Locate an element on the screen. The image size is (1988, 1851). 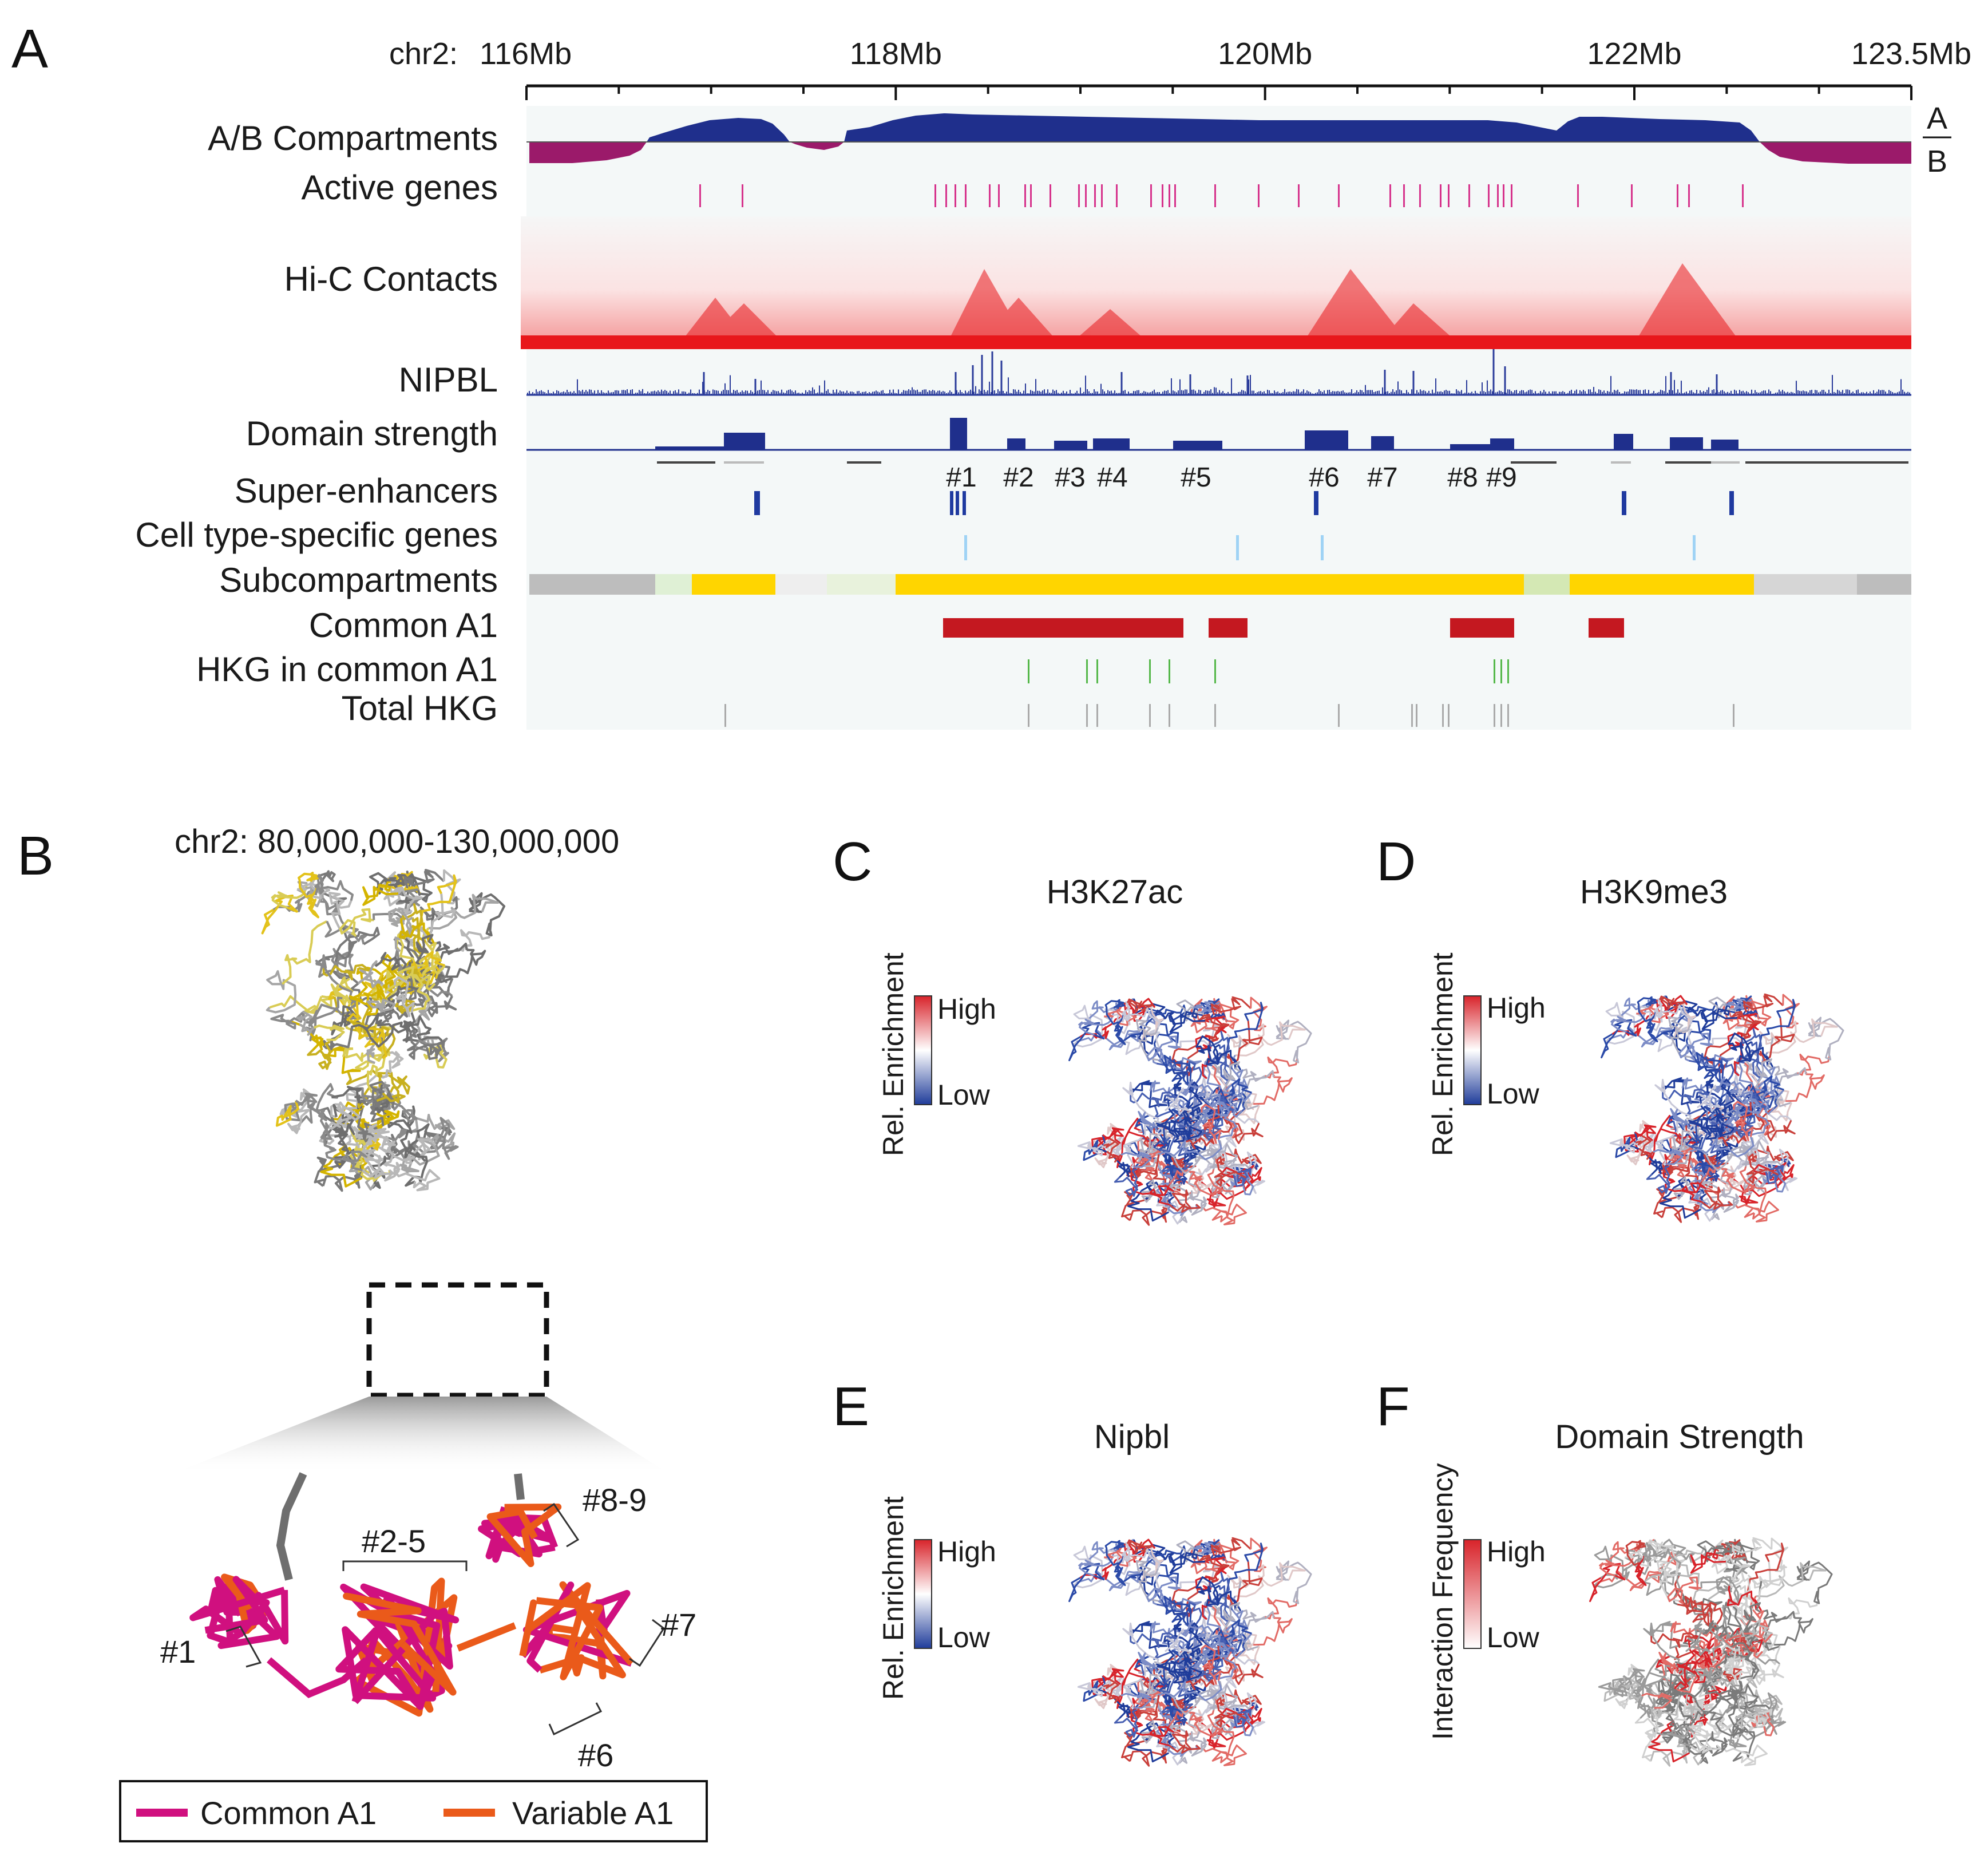
panel-e: E Nipbl High Low Rel. Enrichment is located at coordinates (1072, 1572).